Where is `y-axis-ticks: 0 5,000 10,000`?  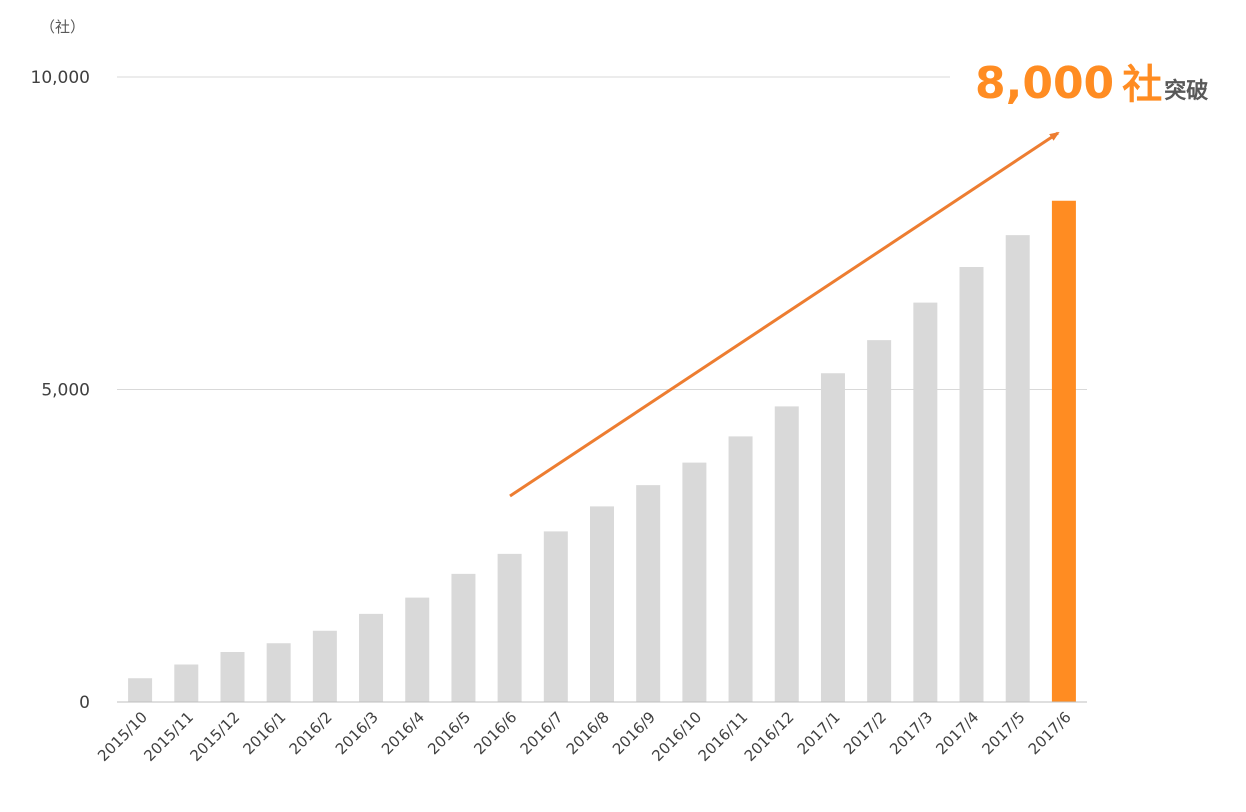 y-axis-ticks: 0 5,000 10,000 is located at coordinates (60, 390).